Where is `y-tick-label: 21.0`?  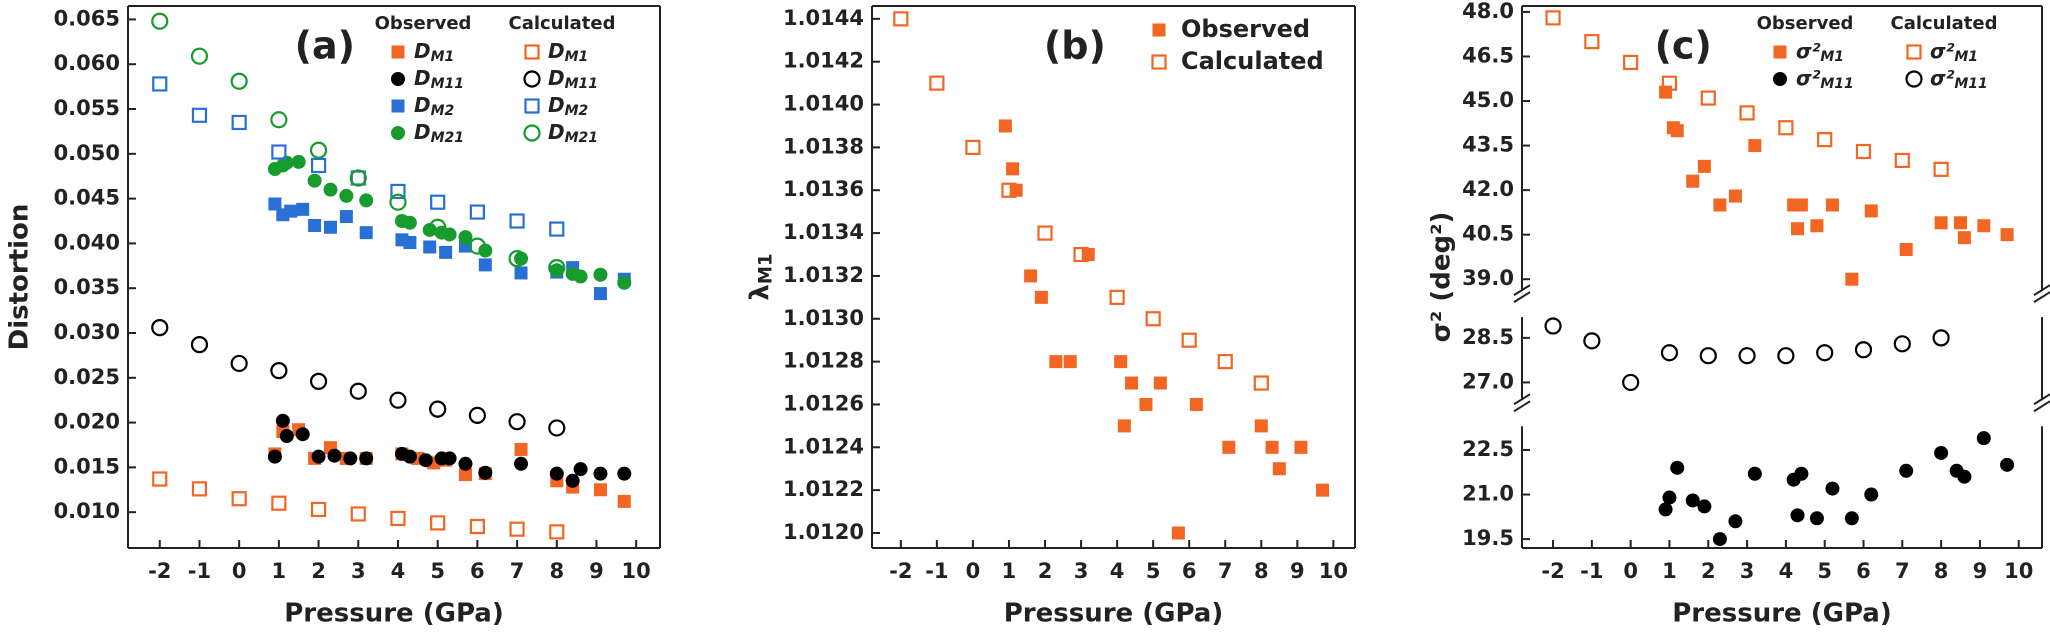
y-tick-label: 21.0 is located at coordinates (1488, 494).